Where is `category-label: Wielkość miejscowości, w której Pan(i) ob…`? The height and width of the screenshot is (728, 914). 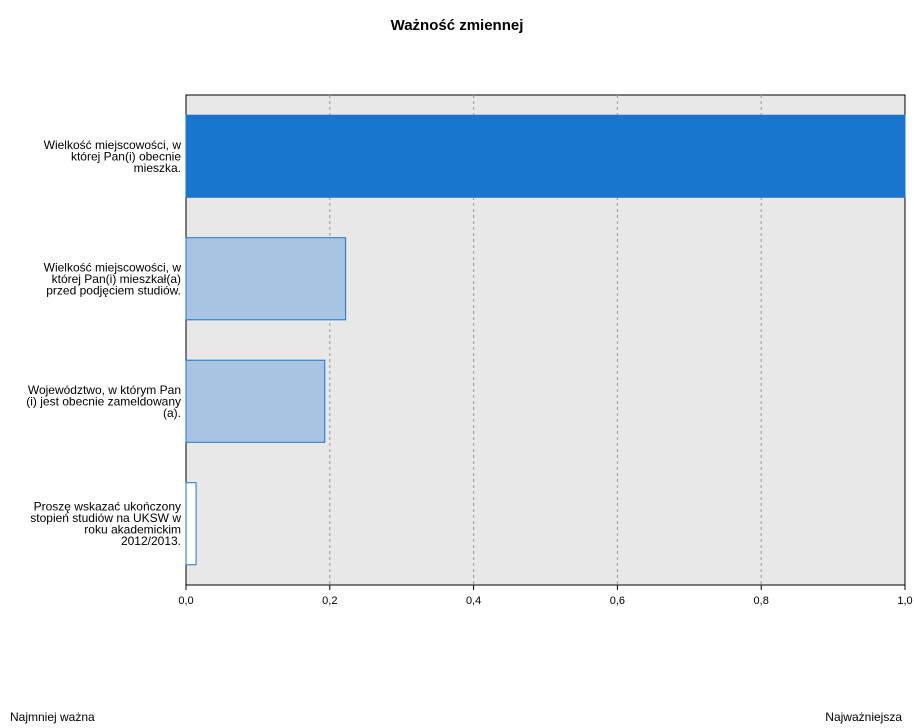
category-label: Wielkość miejscowości, w której Pan(i) ob… is located at coordinates (113, 156).